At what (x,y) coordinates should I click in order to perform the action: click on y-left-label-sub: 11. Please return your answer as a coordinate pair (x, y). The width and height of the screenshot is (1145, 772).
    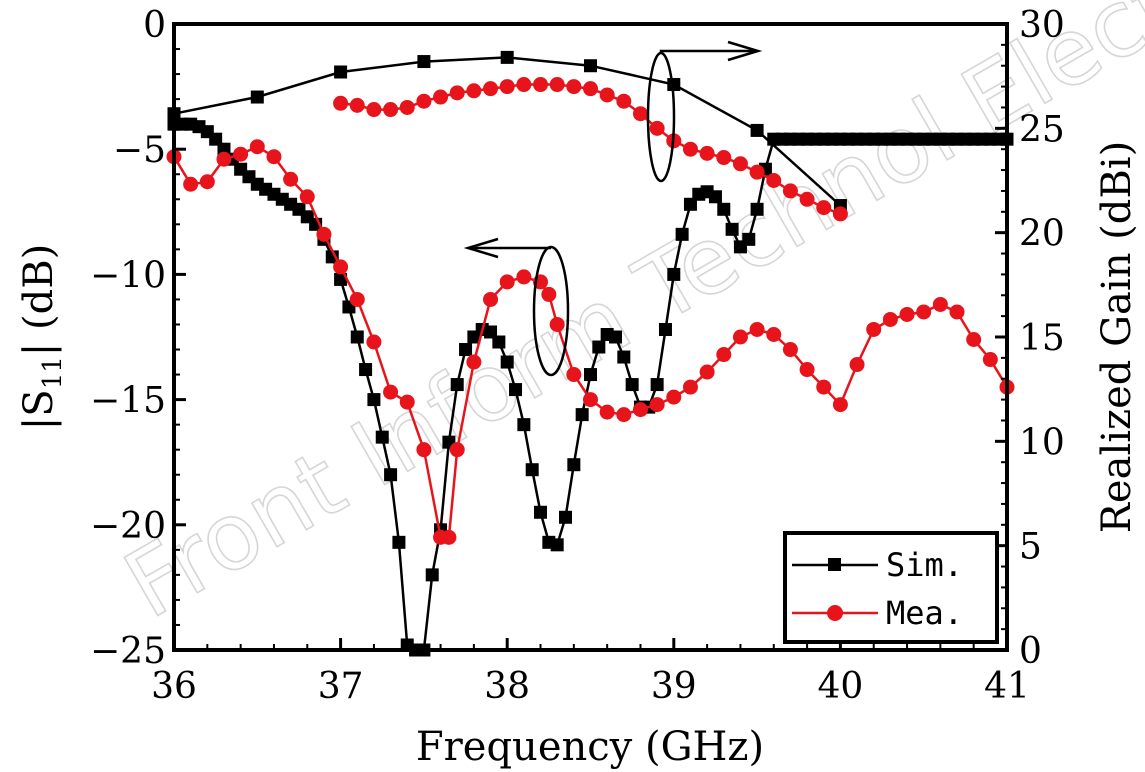
    Looking at the image, I should click on (53, 372).